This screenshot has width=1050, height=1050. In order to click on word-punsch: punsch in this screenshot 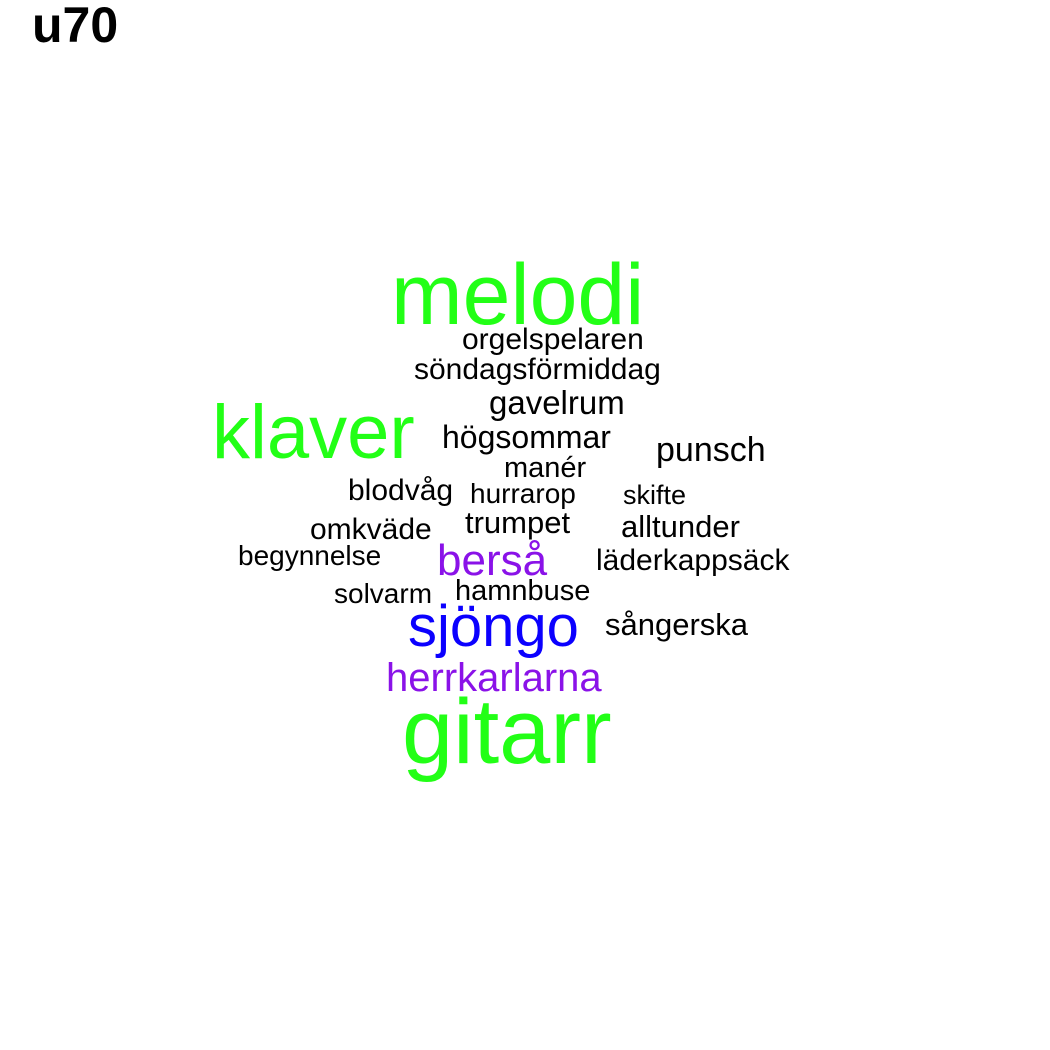, I will do `click(711, 450)`.